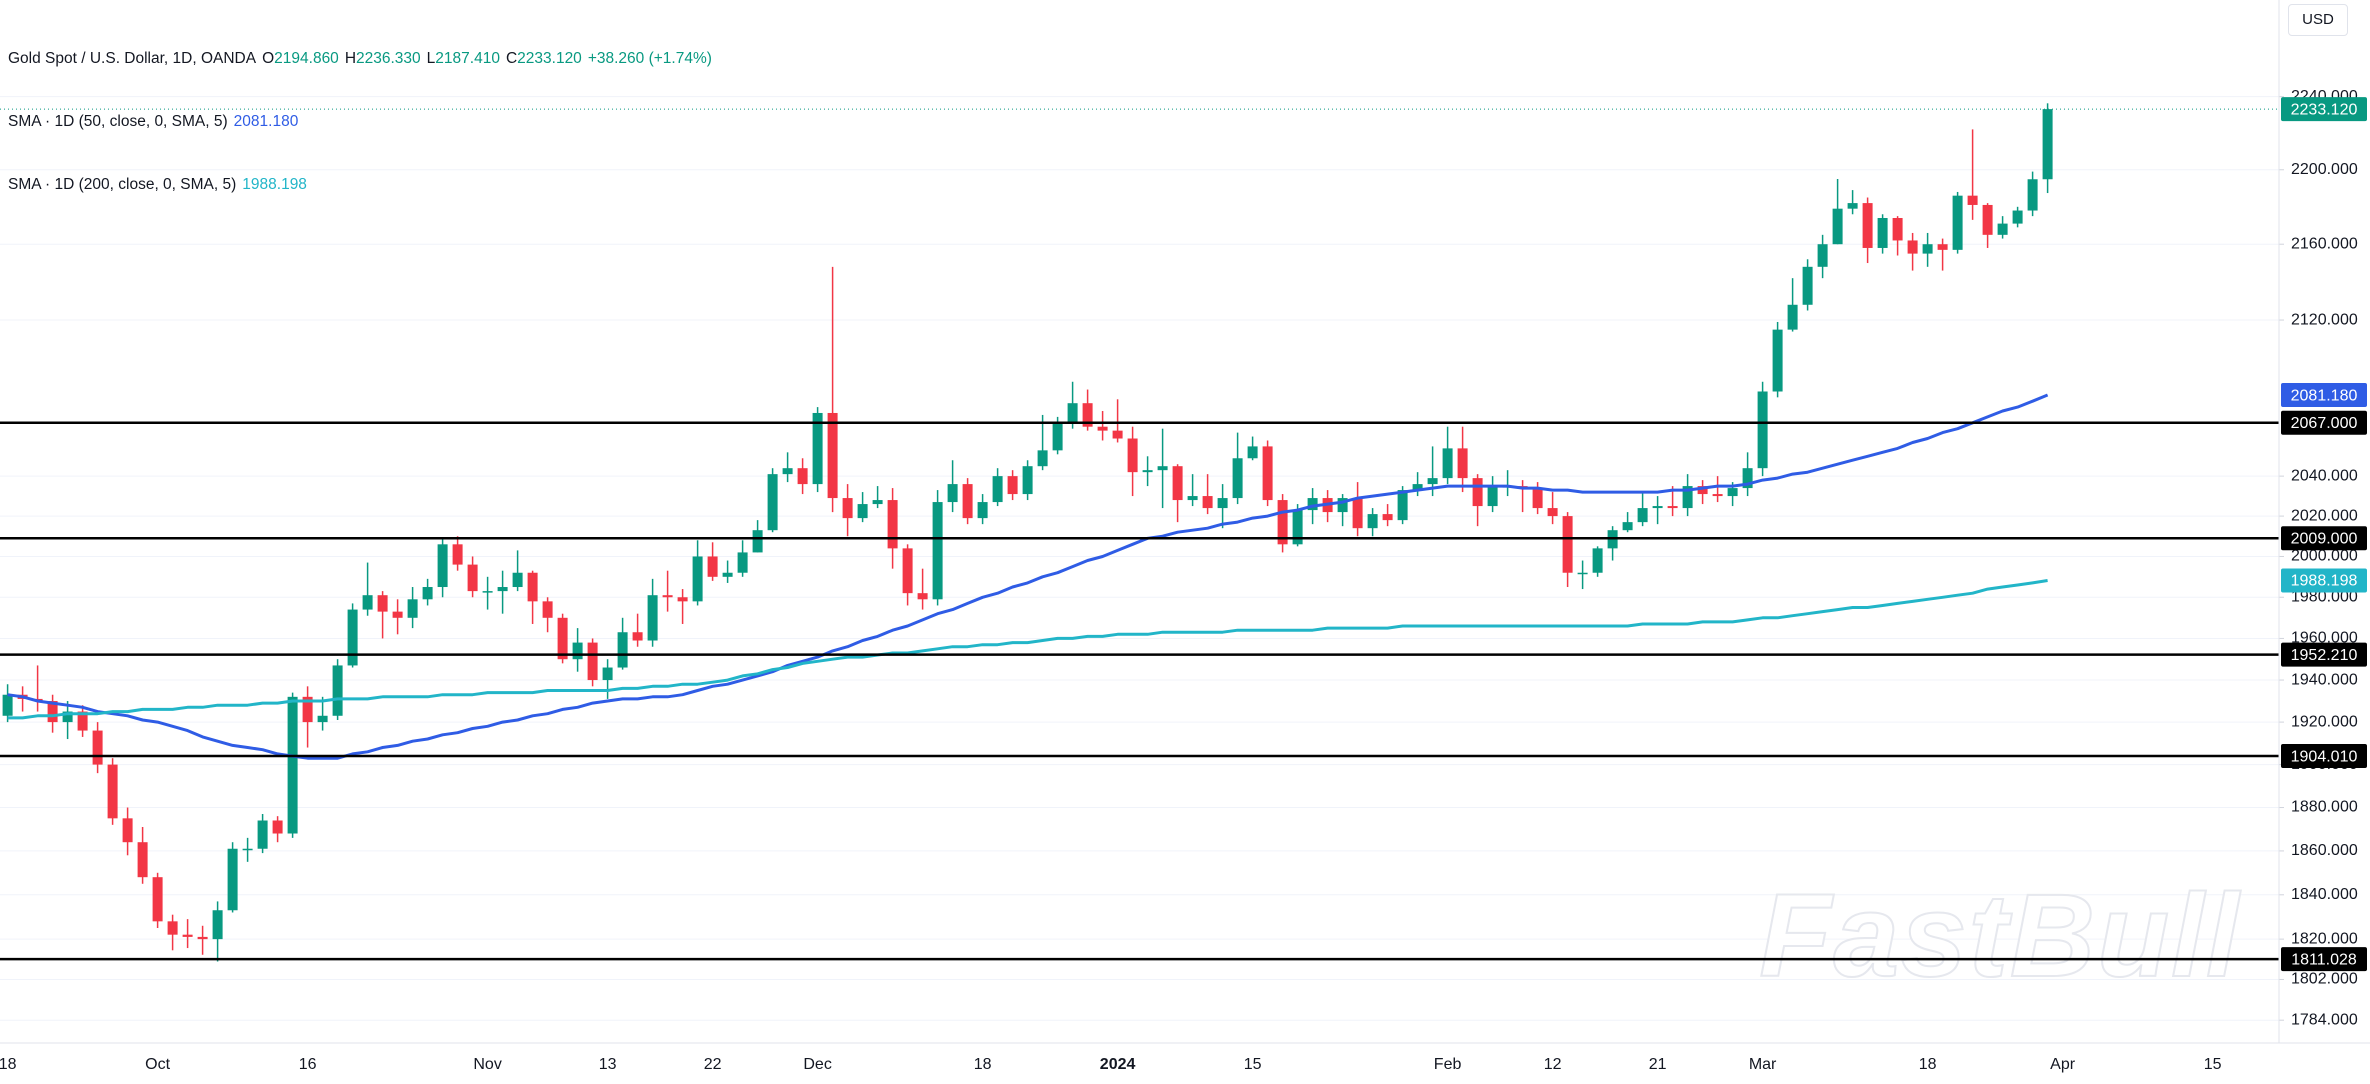  What do you see at coordinates (2324, 475) in the screenshot?
I see `y-tick-label: 2040.000` at bounding box center [2324, 475].